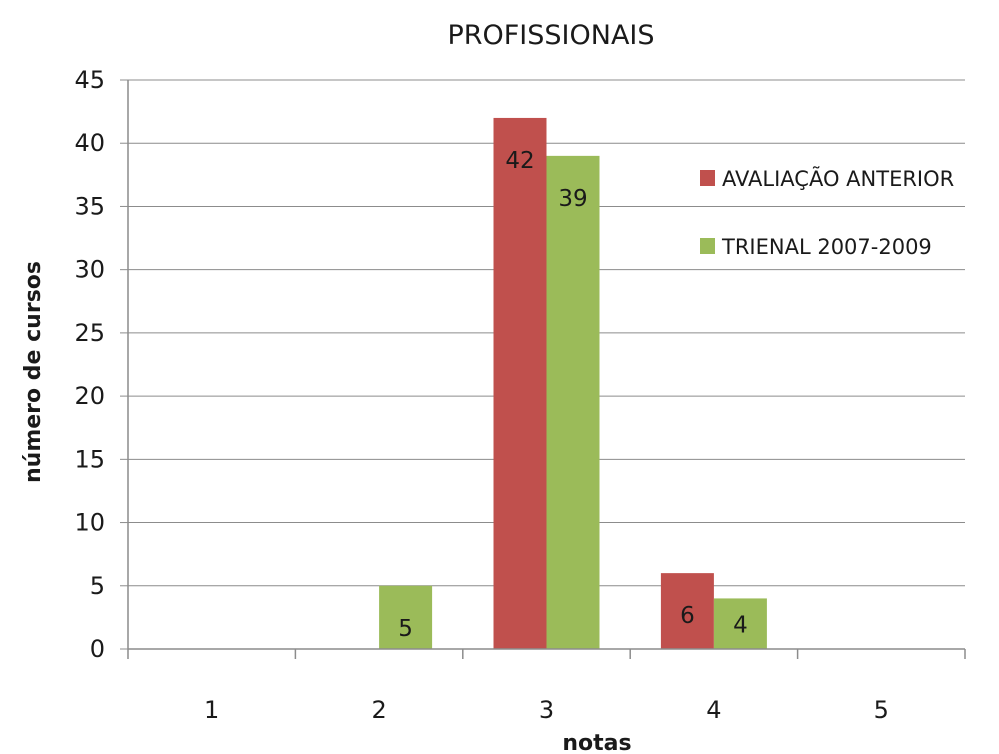 Image resolution: width=999 pixels, height=754 pixels. What do you see at coordinates (827, 212) in the screenshot?
I see `legend: AVALIAÇÃO ANTERIOR TRIENAL 2007-2009` at bounding box center [827, 212].